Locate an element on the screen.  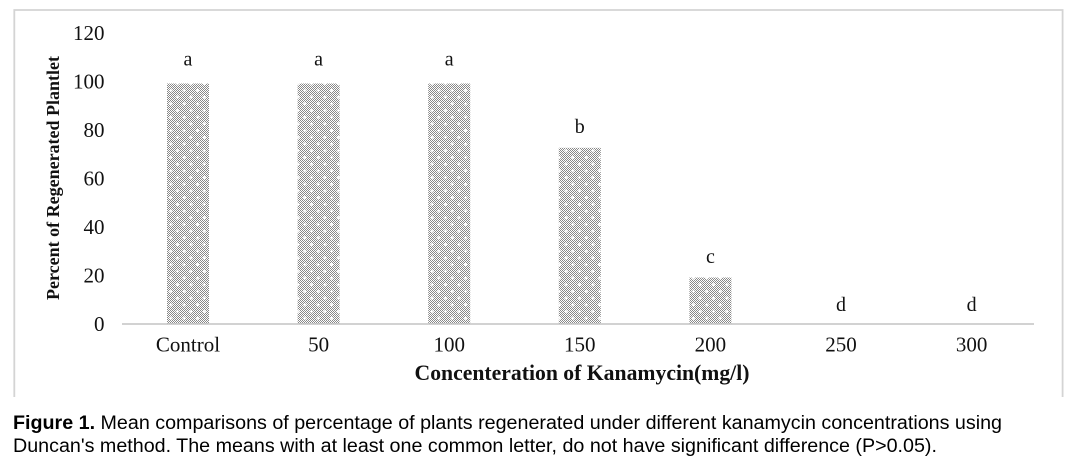
svg-text:Concenteration of Kanamycin(mg: Concenteration of Kanamycin(mg/l) is located at coordinates (582, 373).